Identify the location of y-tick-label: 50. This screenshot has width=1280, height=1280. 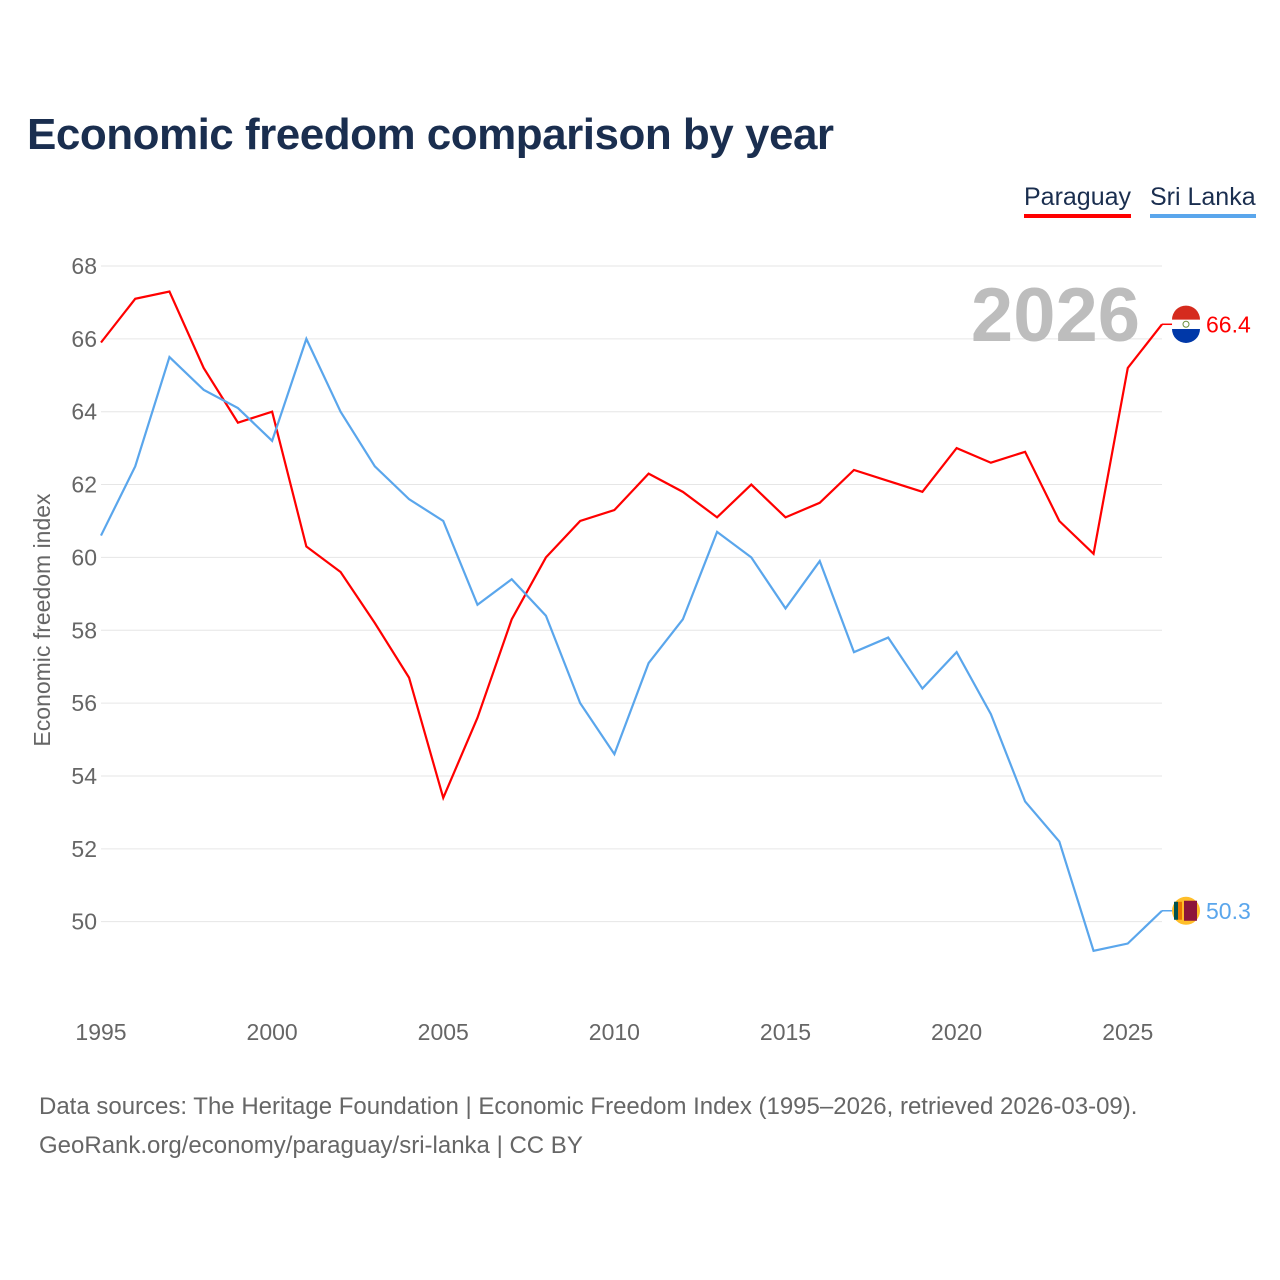
(84, 922).